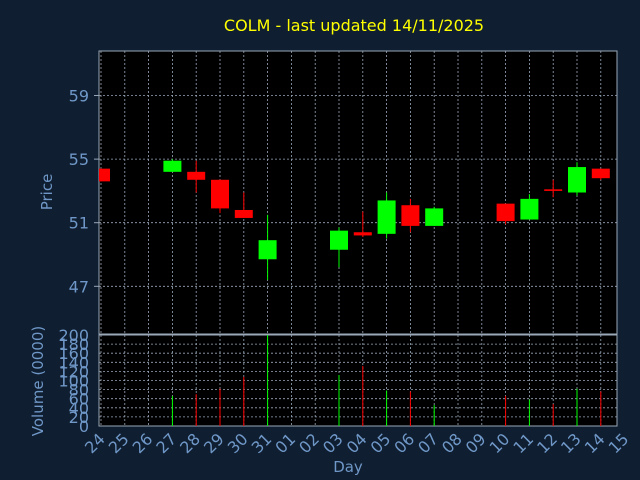 This screenshot has width=640, height=480. What do you see at coordinates (73, 344) in the screenshot?
I see `volume-tick-label: 180` at bounding box center [73, 344].